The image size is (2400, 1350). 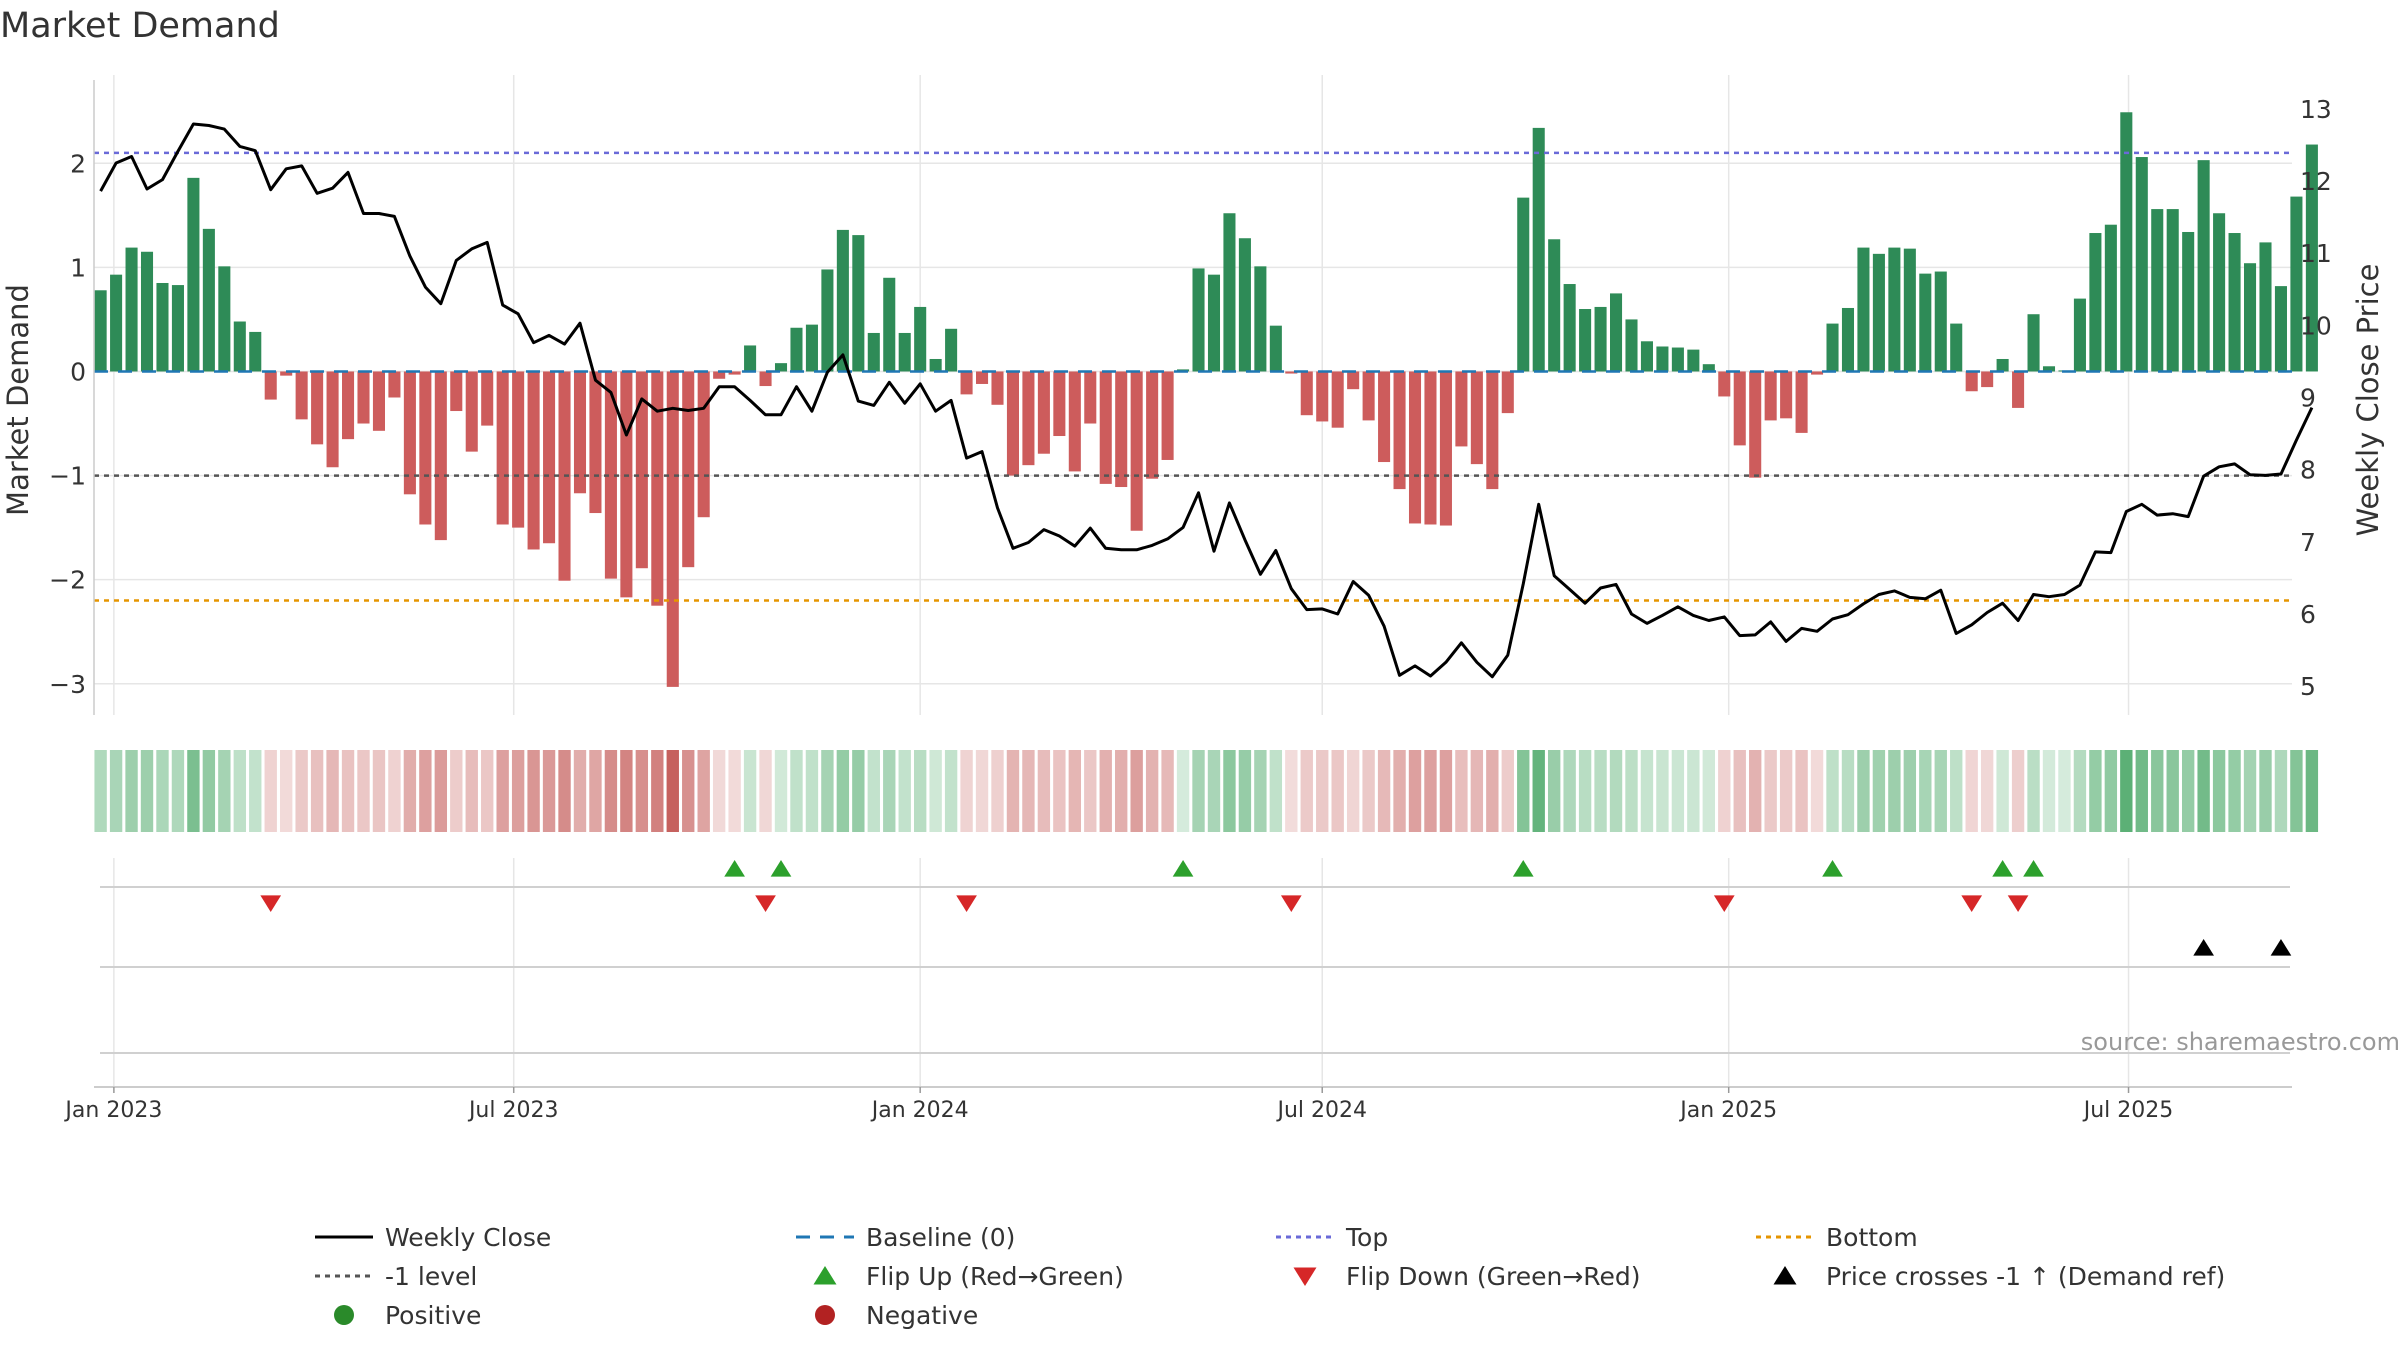 I want to click on date-tick-label: Jul 2023, so click(x=513, y=1110).